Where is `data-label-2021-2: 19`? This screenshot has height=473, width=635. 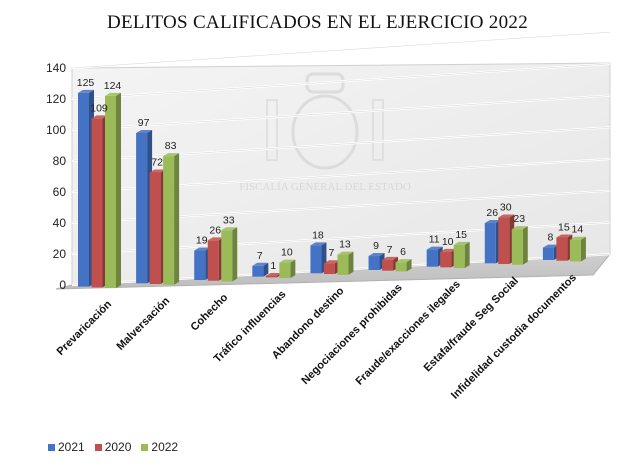
data-label-2021-2: 19 is located at coordinates (202, 241).